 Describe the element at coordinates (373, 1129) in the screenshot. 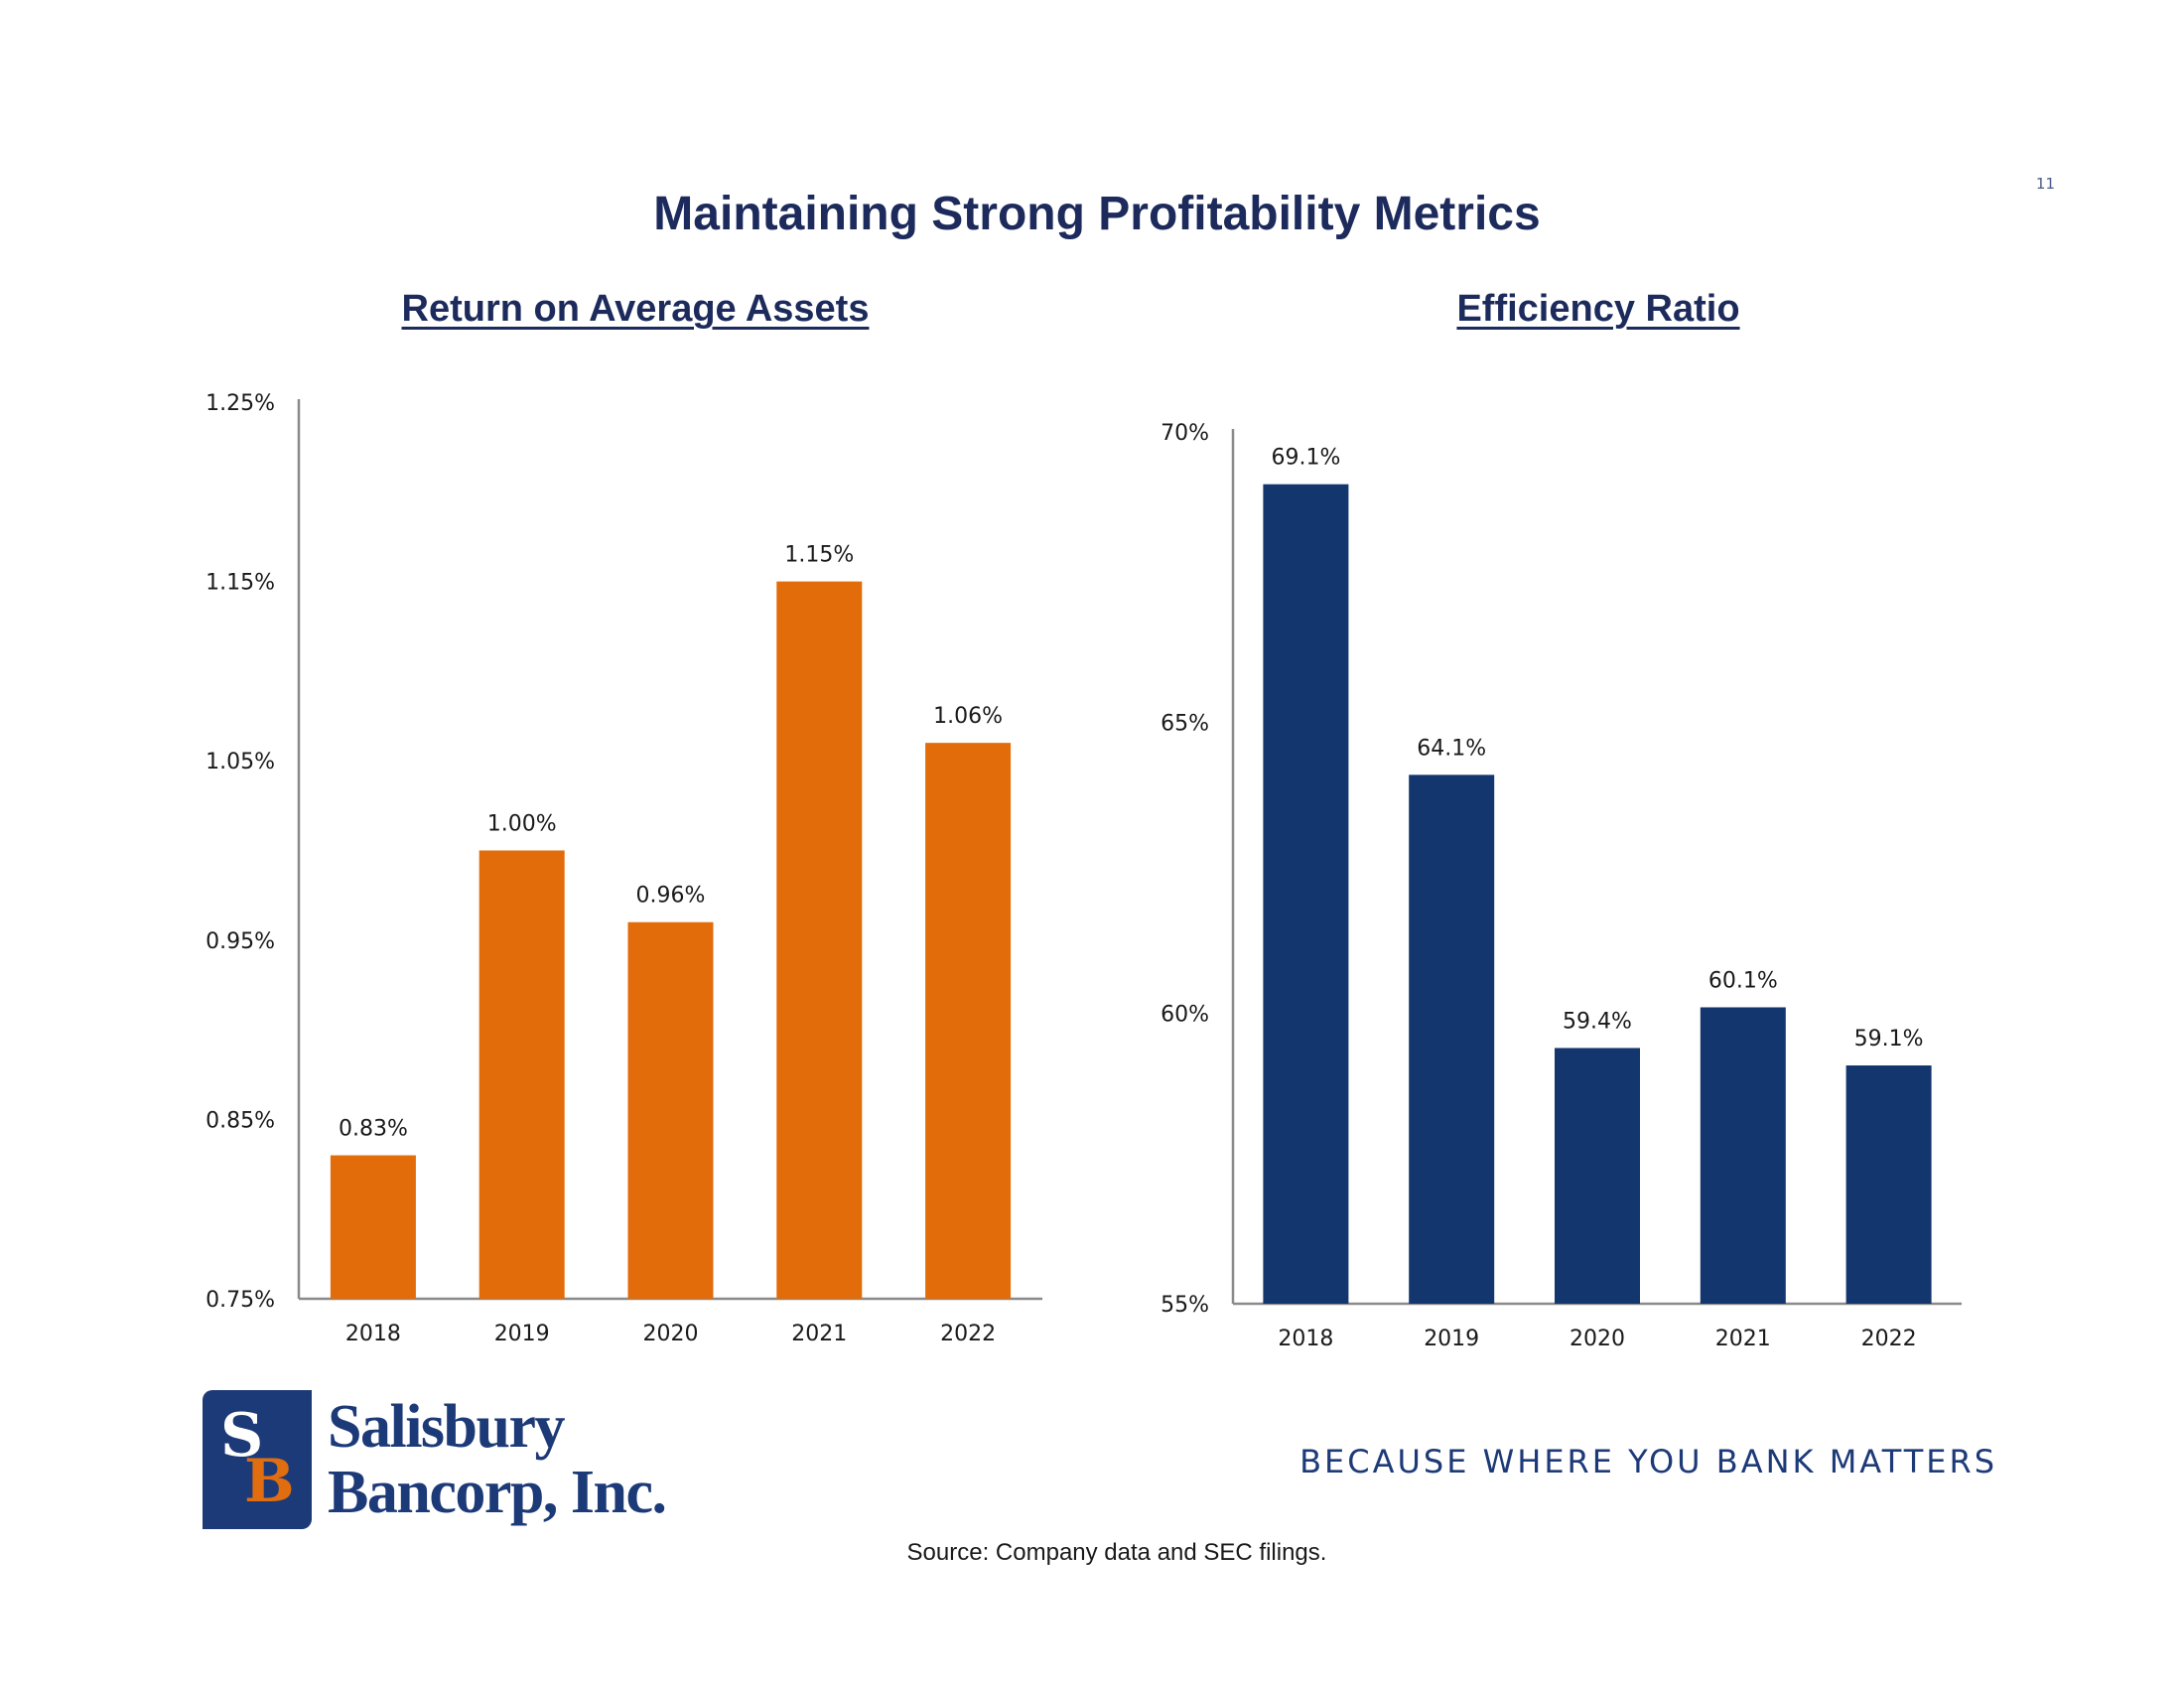

I see `roa-data-label: 0.83%` at that location.